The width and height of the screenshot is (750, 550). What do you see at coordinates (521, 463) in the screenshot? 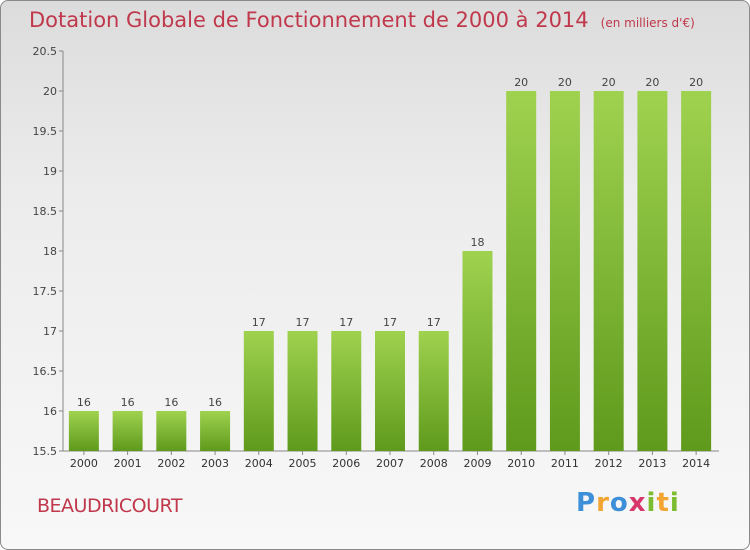
I see `x-tick-label: 2010` at bounding box center [521, 463].